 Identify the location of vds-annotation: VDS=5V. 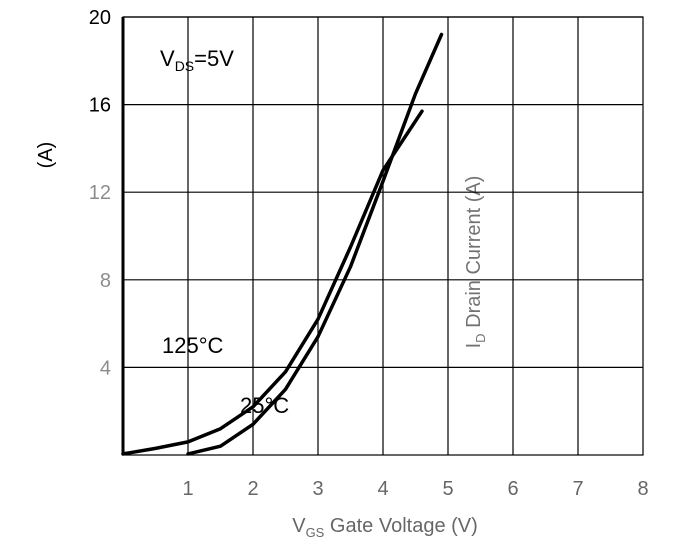
(197, 60).